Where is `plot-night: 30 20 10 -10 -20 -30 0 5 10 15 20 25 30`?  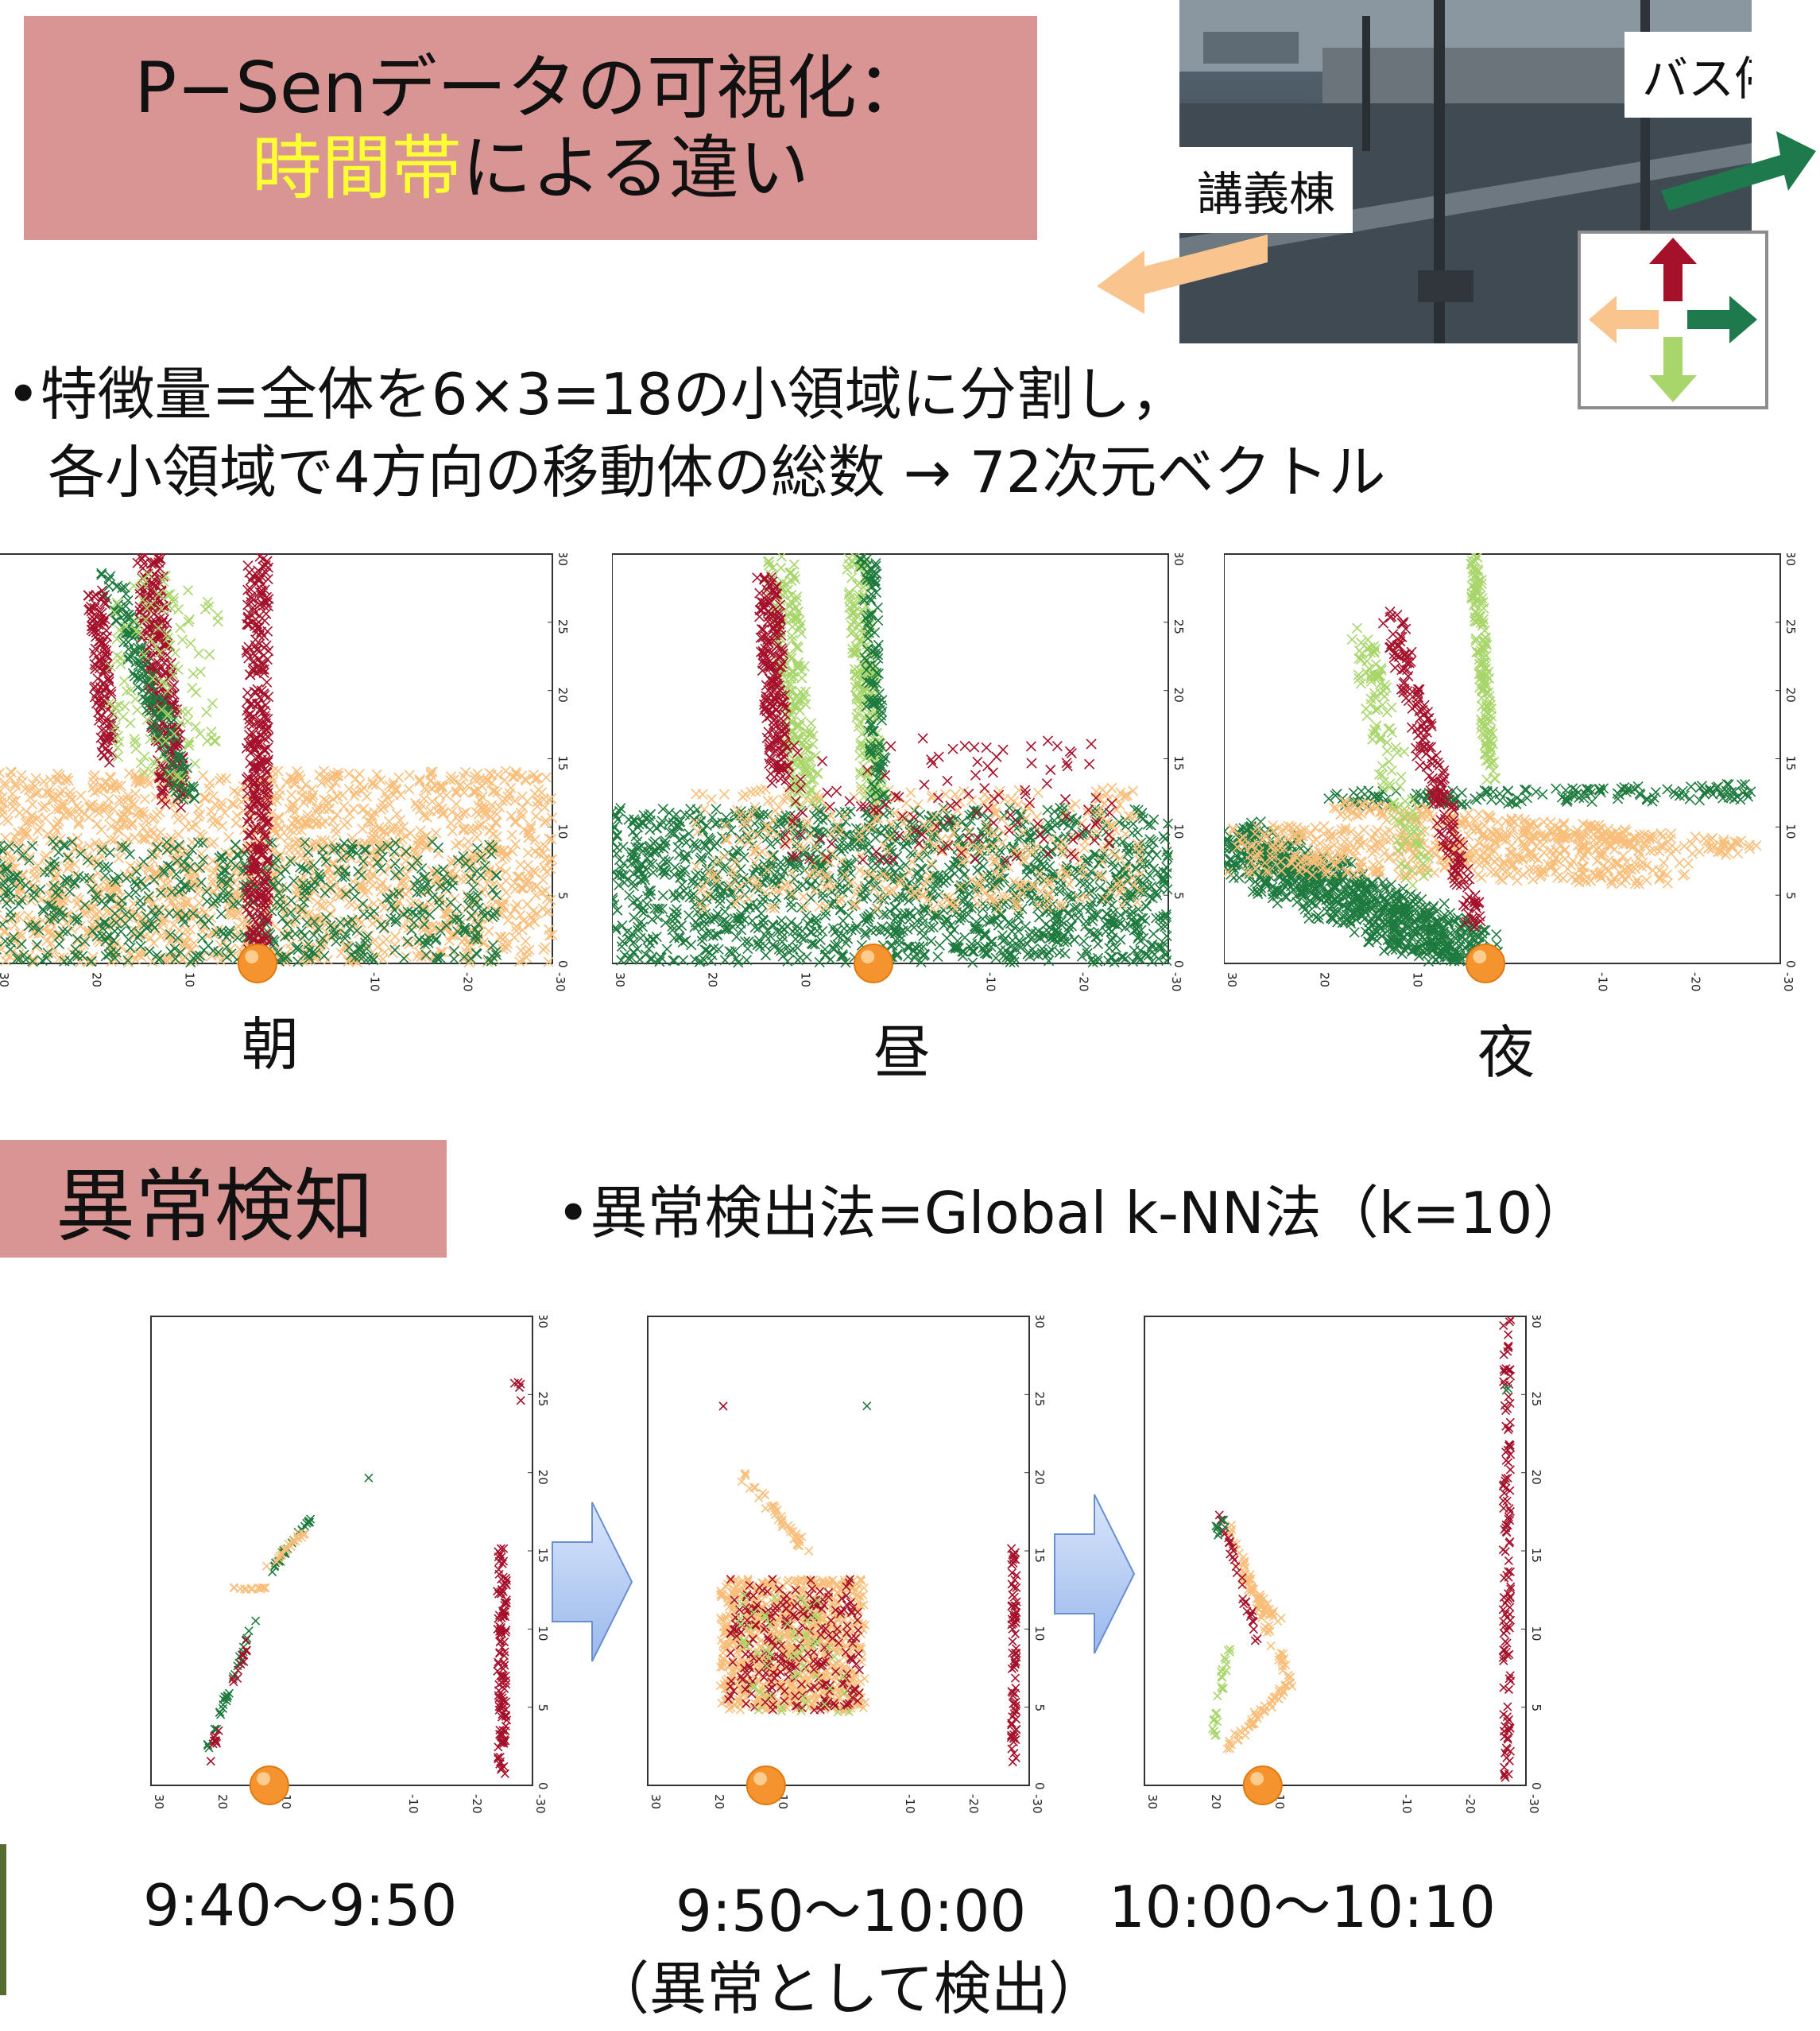 plot-night: 30 20 10 -10 -20 -30 0 5 10 15 20 25 30 is located at coordinates (1522, 775).